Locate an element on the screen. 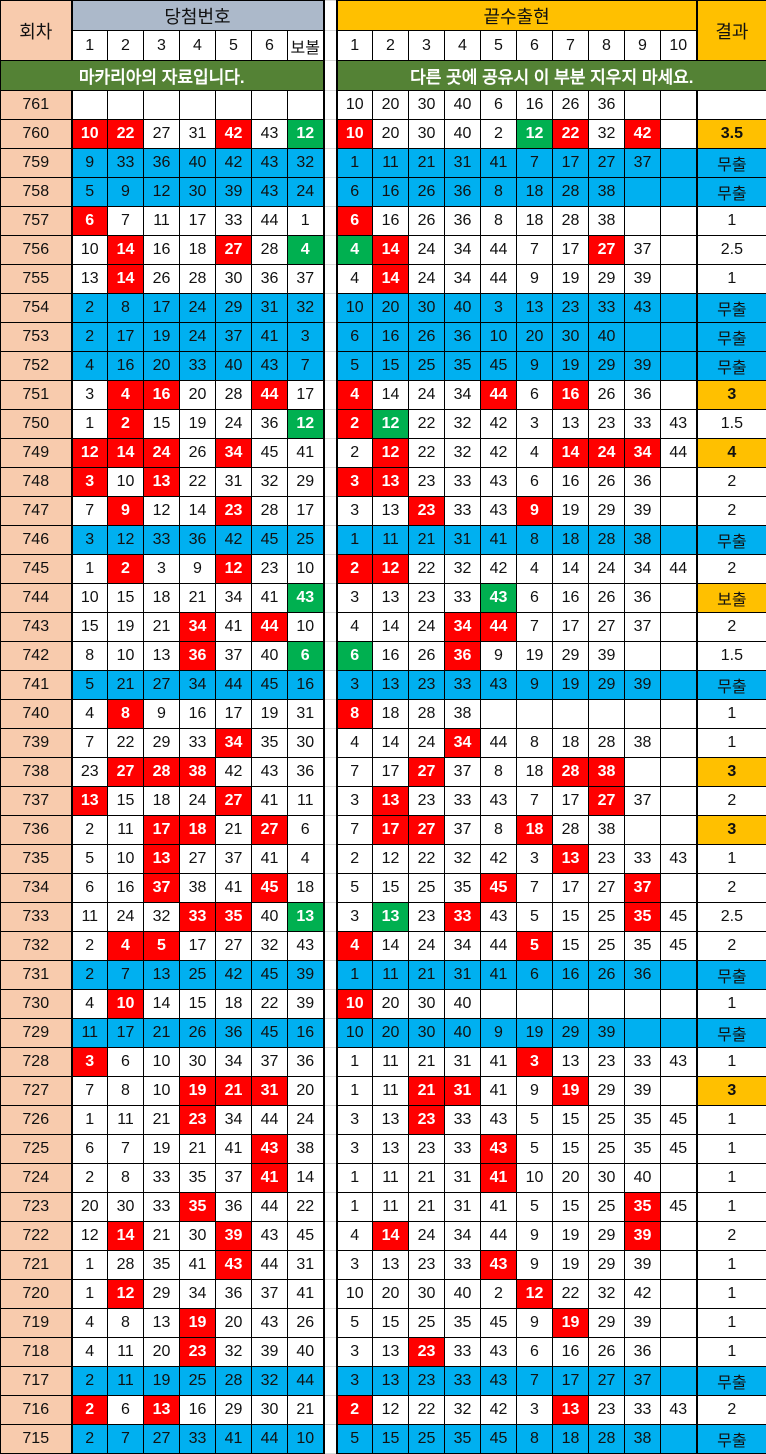  winning-number-cell: 23 is located at coordinates (197, 1352).